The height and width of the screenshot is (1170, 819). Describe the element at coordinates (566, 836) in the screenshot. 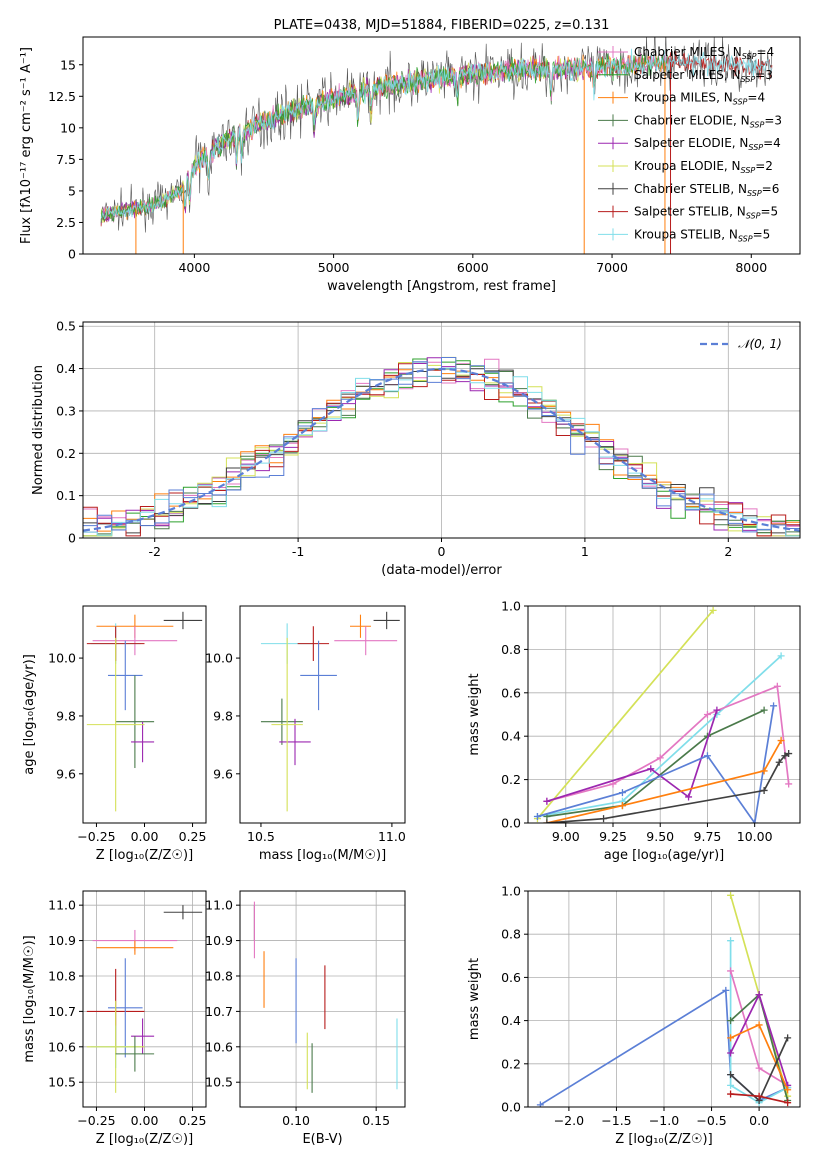

I see `x-tick-label: 9.00` at that location.